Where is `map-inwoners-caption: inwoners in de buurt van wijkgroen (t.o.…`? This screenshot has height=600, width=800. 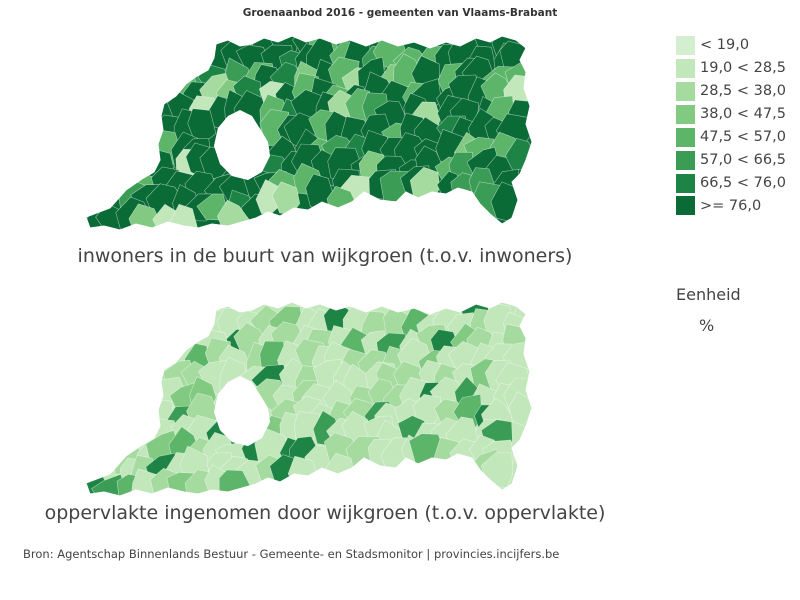 map-inwoners-caption: inwoners in de buurt van wijkgroen (t.o.… is located at coordinates (325, 256).